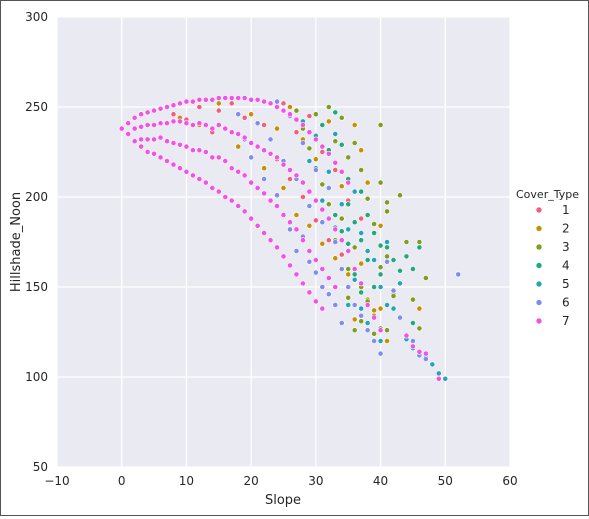 Image resolution: width=589 pixels, height=519 pixels. What do you see at coordinates (36, 287) in the screenshot?
I see `y-tick-label: 150` at bounding box center [36, 287].